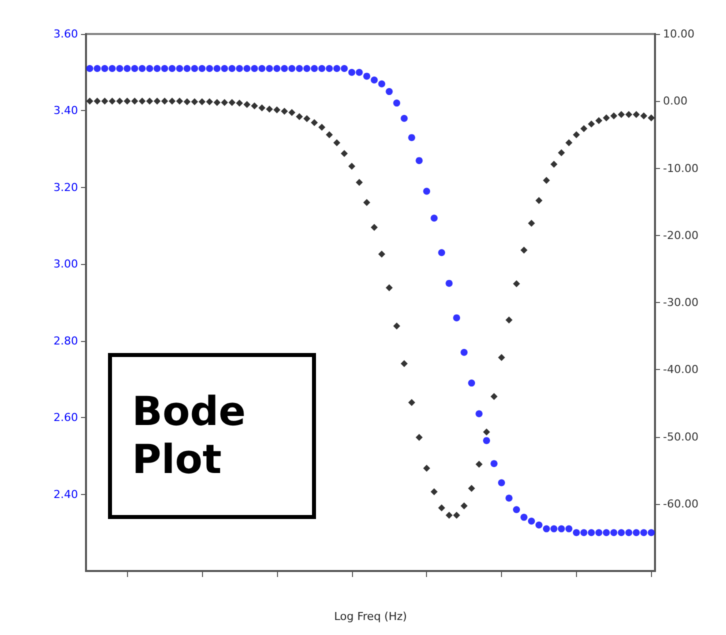  What do you see at coordinates (680, 503) in the screenshot?
I see `y2-tick-label: -60.00` at bounding box center [680, 503].